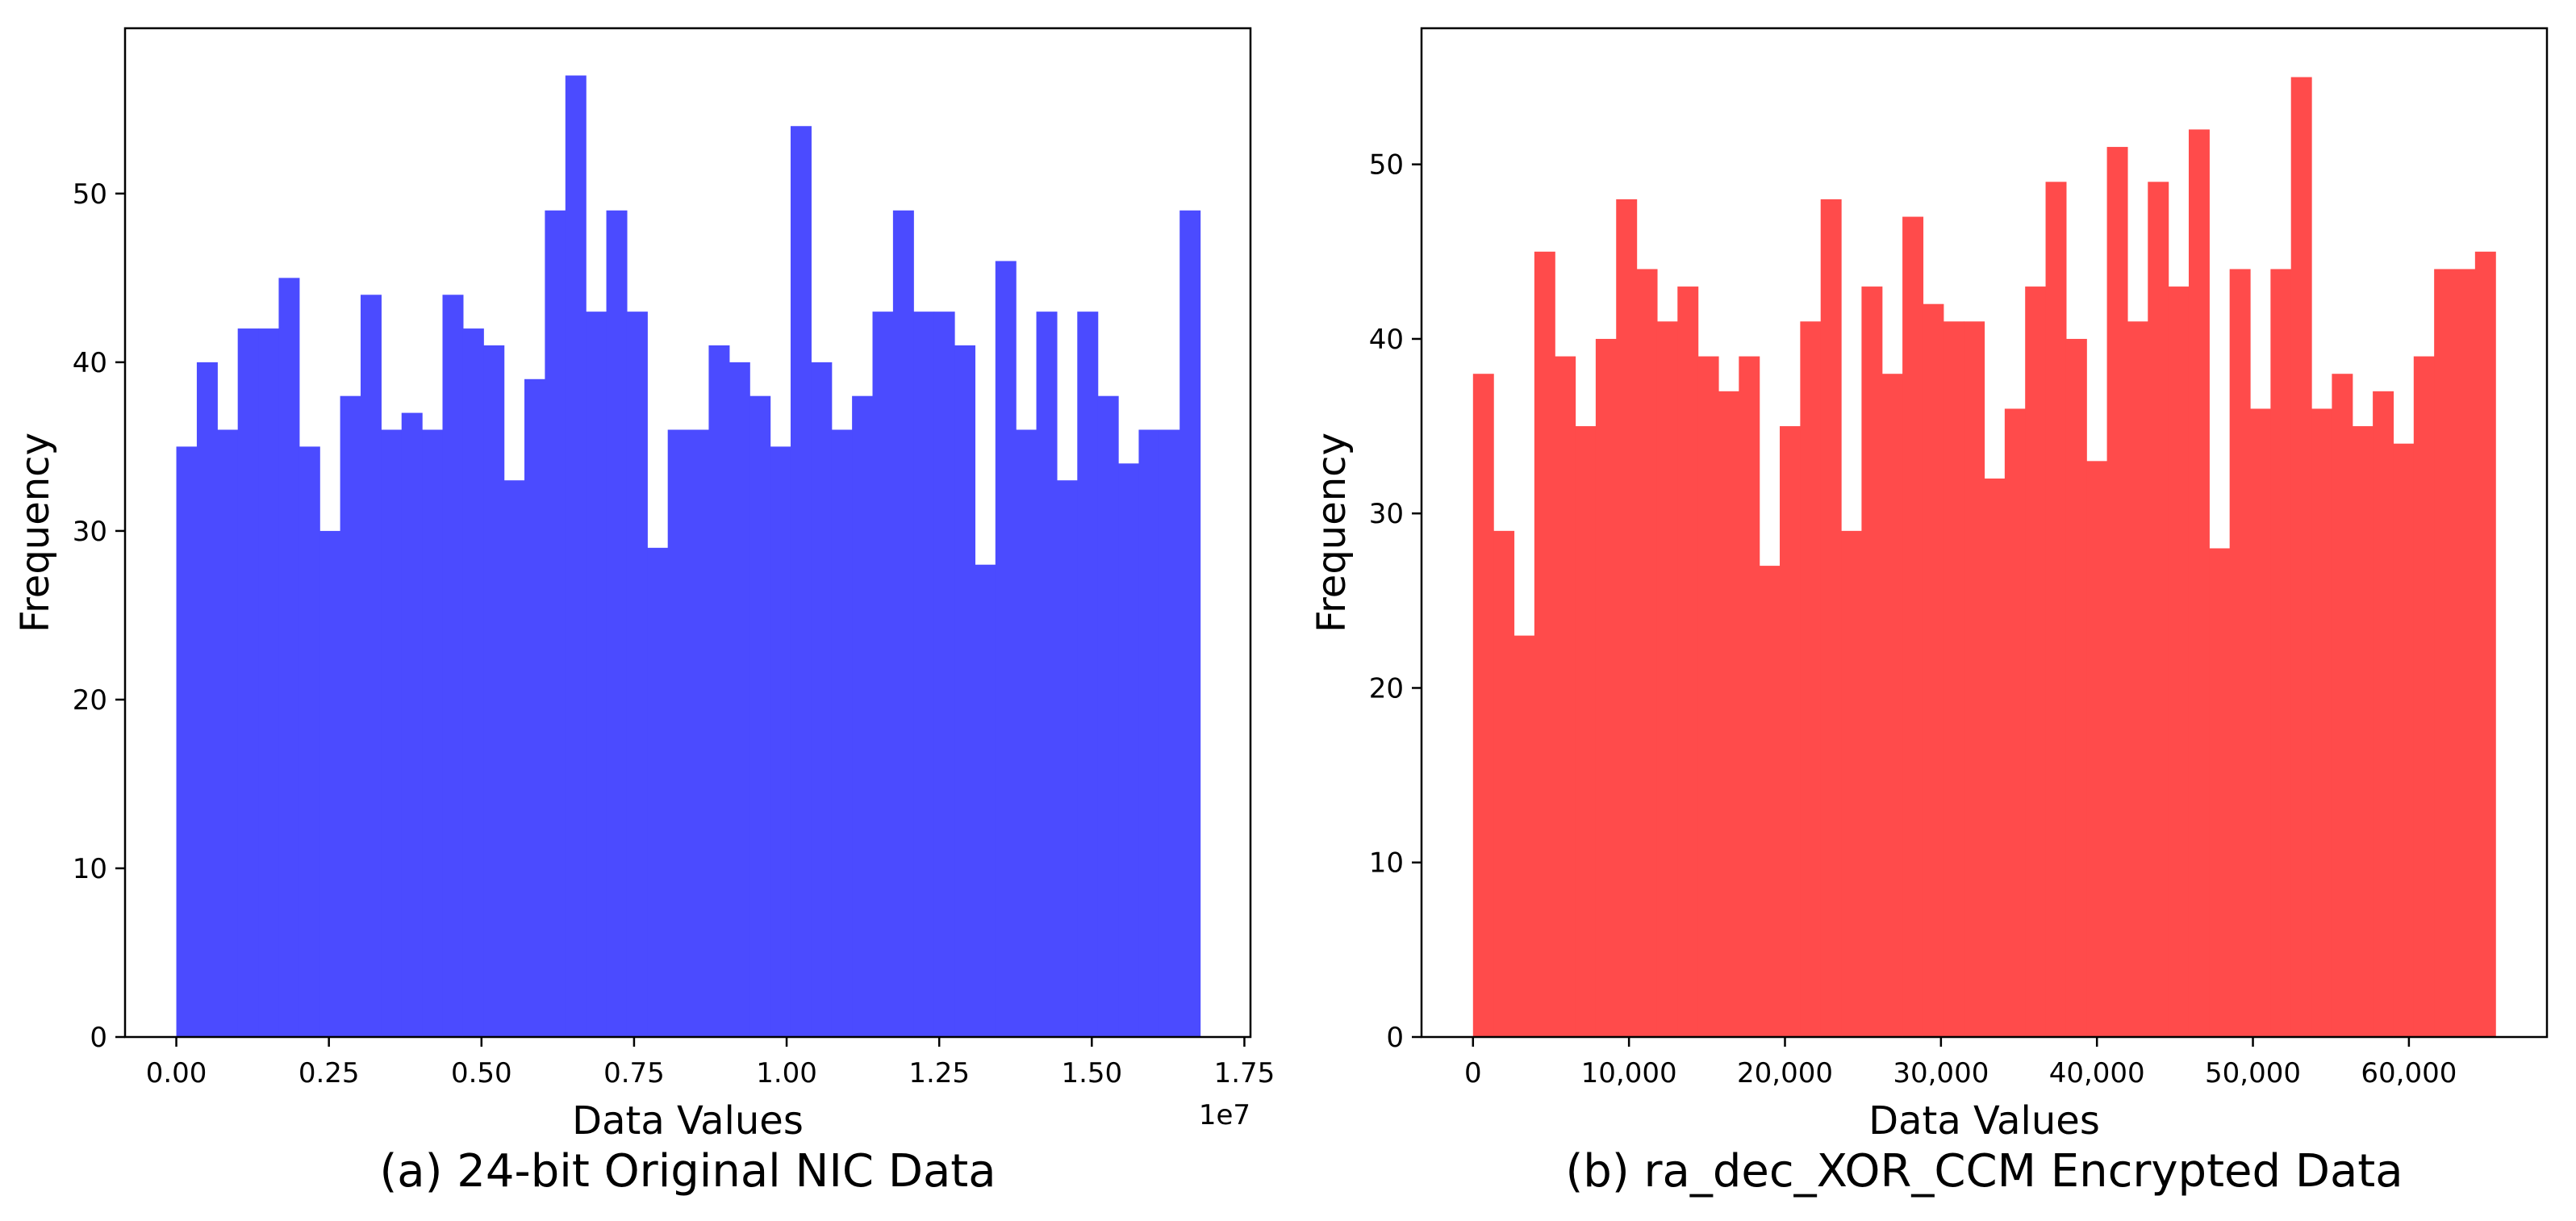 This screenshot has width=2576, height=1221. Describe the element at coordinates (1785, 1073) in the screenshot. I see `x-tick-label-b-2: 20,000` at that location.